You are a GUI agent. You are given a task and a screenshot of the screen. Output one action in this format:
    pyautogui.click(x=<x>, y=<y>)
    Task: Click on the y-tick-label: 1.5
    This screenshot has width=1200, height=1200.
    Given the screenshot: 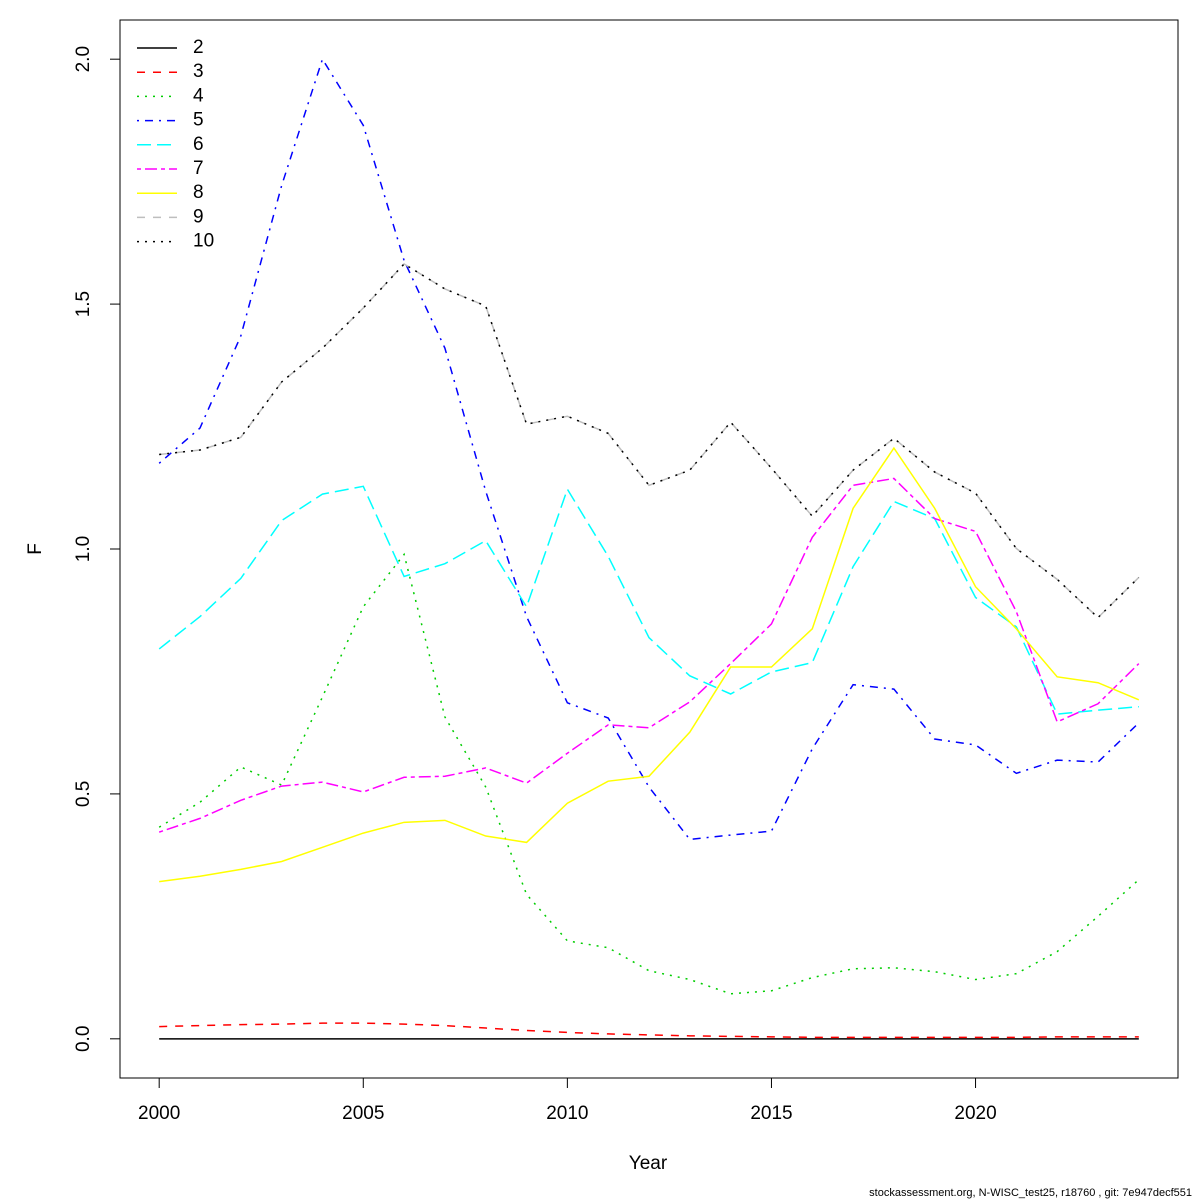 What is the action you would take?
    pyautogui.click(x=83, y=304)
    